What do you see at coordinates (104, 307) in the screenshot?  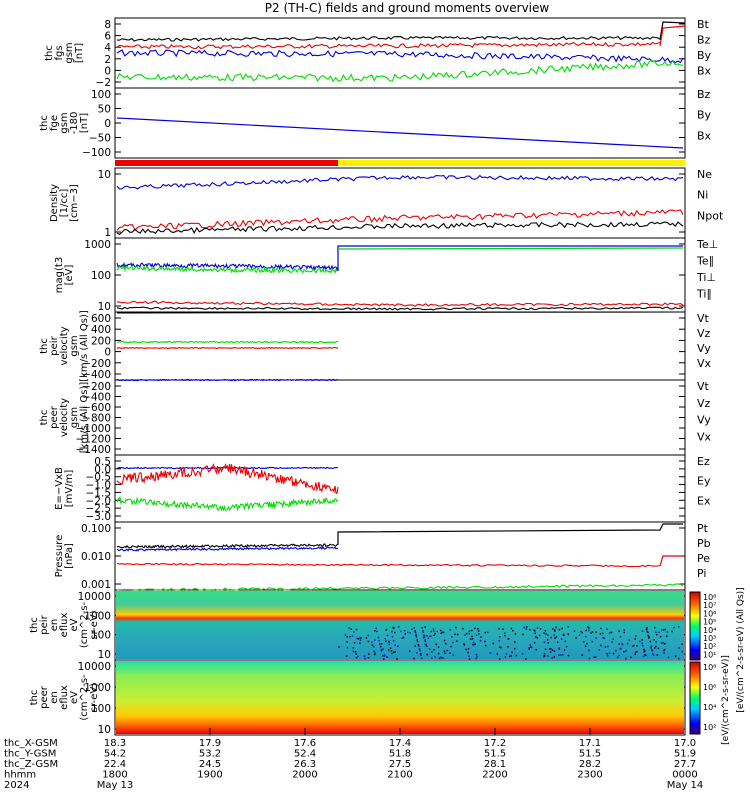 I see `y-tick-label: 10` at bounding box center [104, 307].